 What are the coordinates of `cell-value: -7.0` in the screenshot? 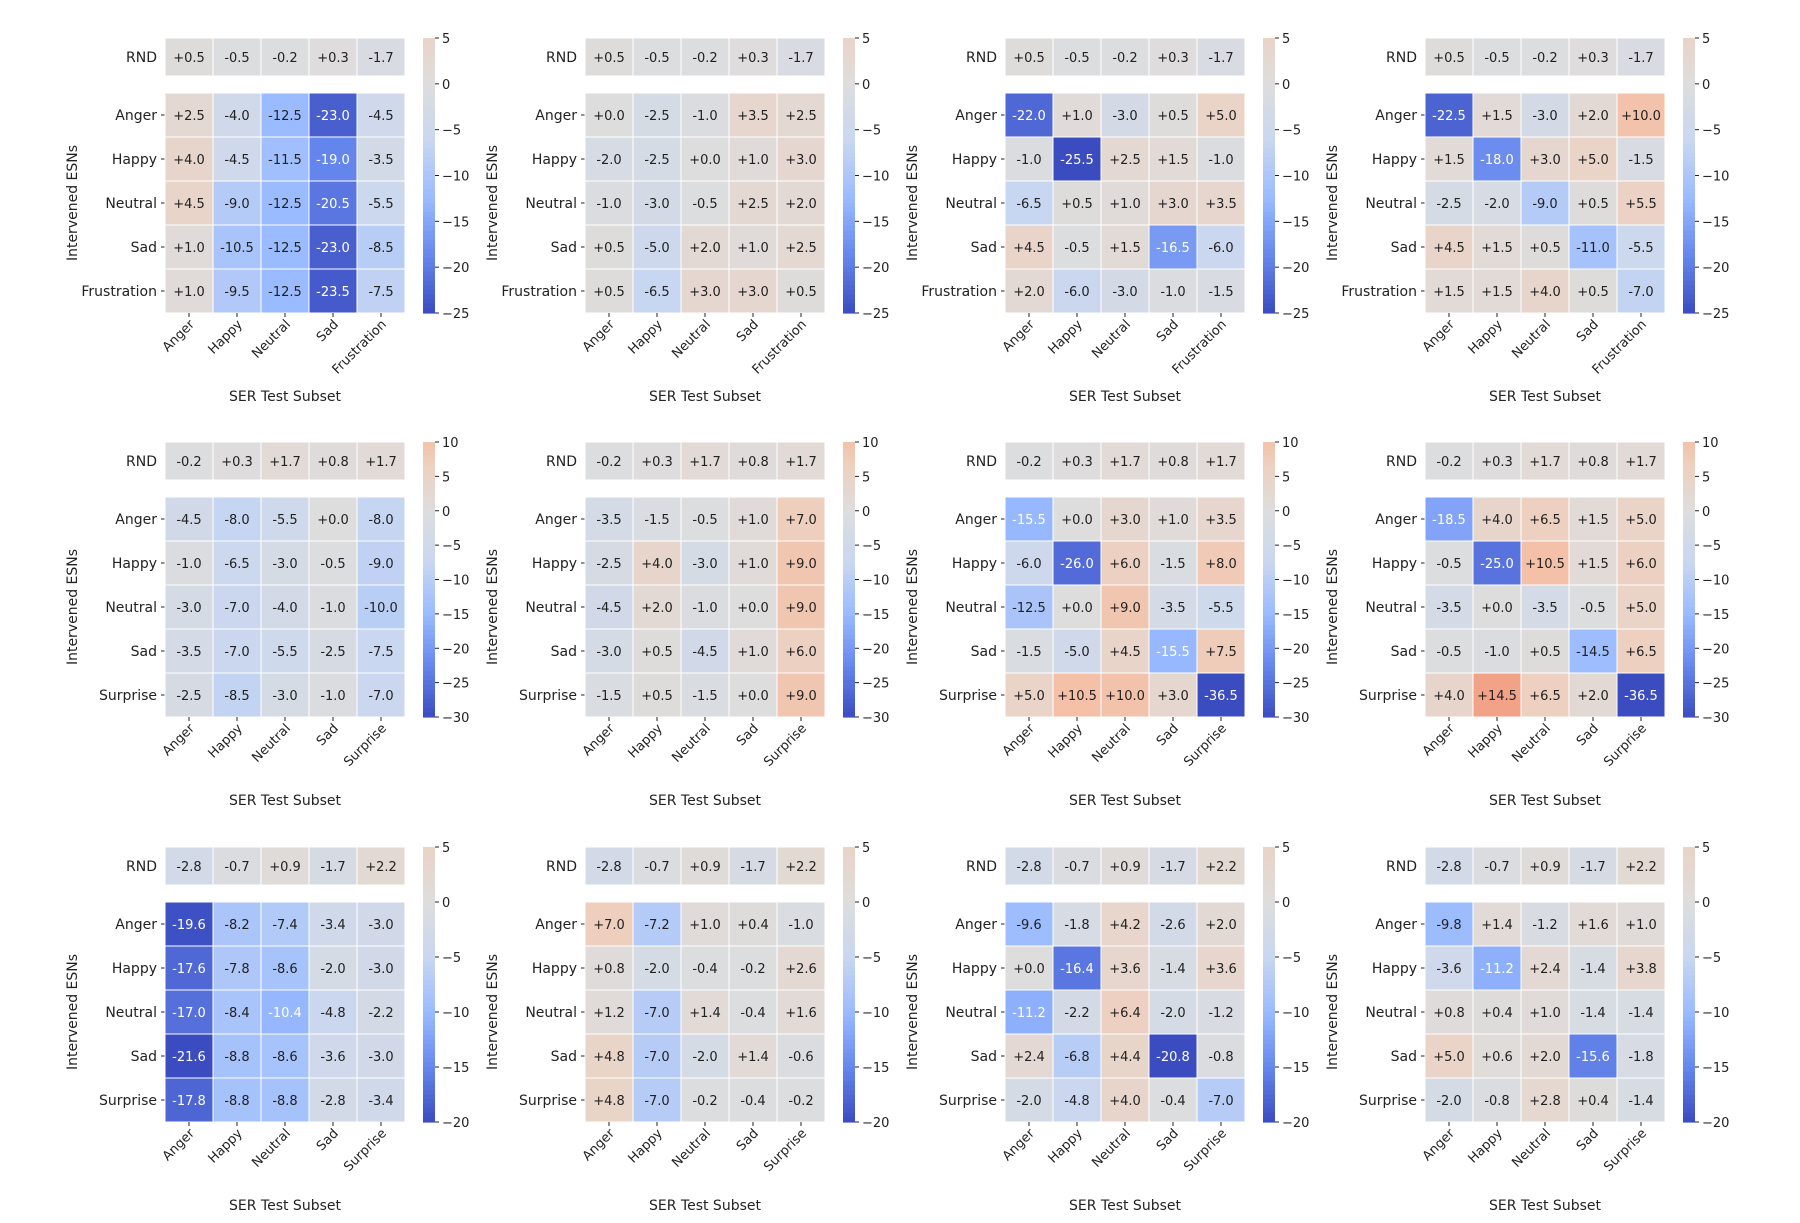 It's located at (1640, 292).